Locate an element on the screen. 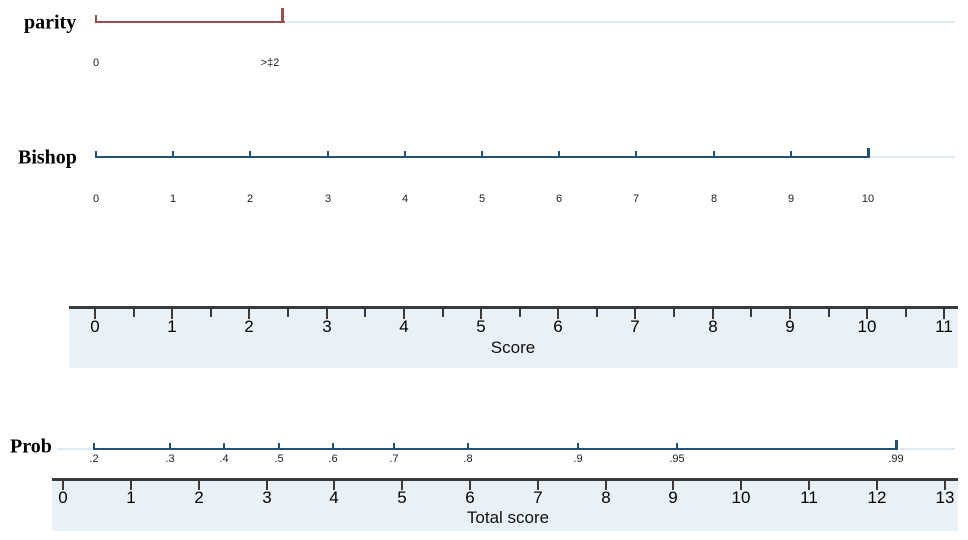 This screenshot has height=540, width=968. score-tick-label: 9 is located at coordinates (790, 326).